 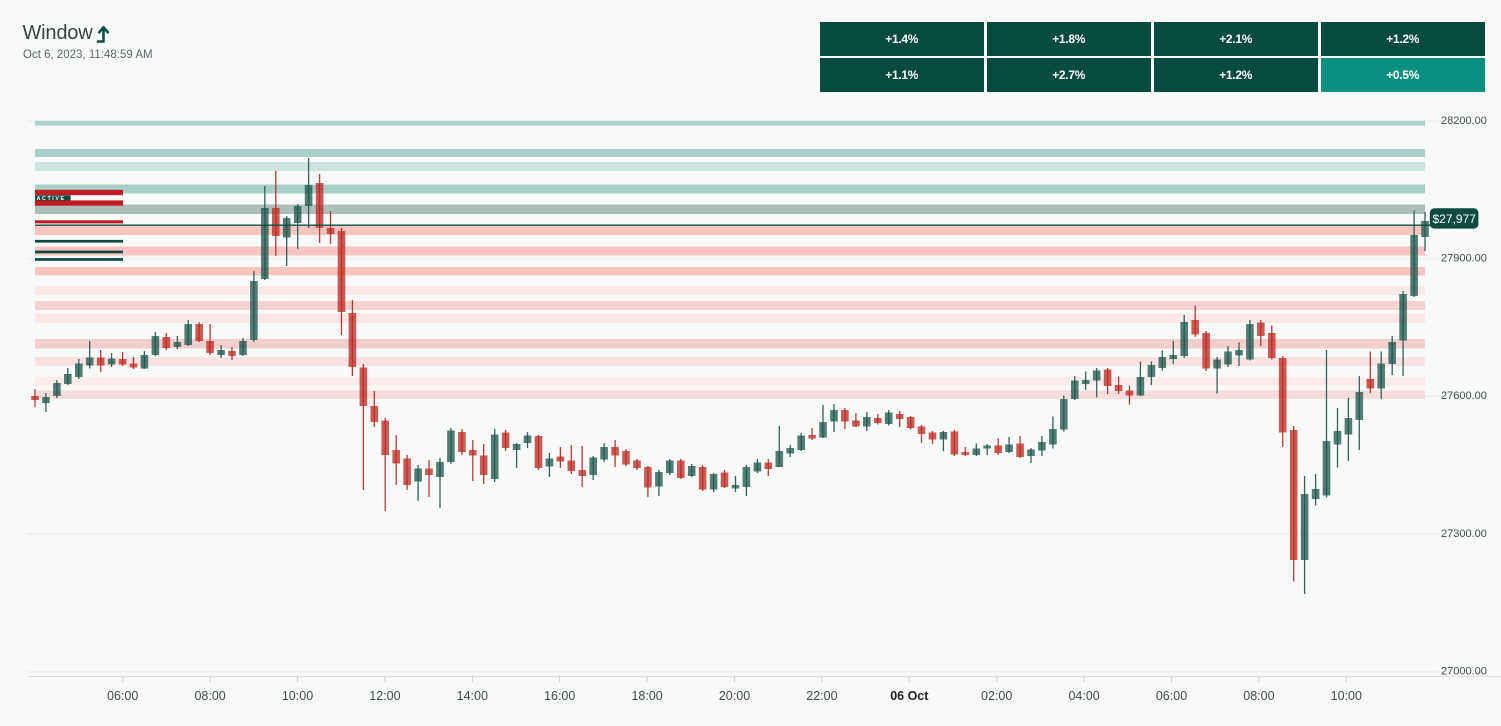 What do you see at coordinates (472, 696) in the screenshot?
I see `svg-text: 14:00` at bounding box center [472, 696].